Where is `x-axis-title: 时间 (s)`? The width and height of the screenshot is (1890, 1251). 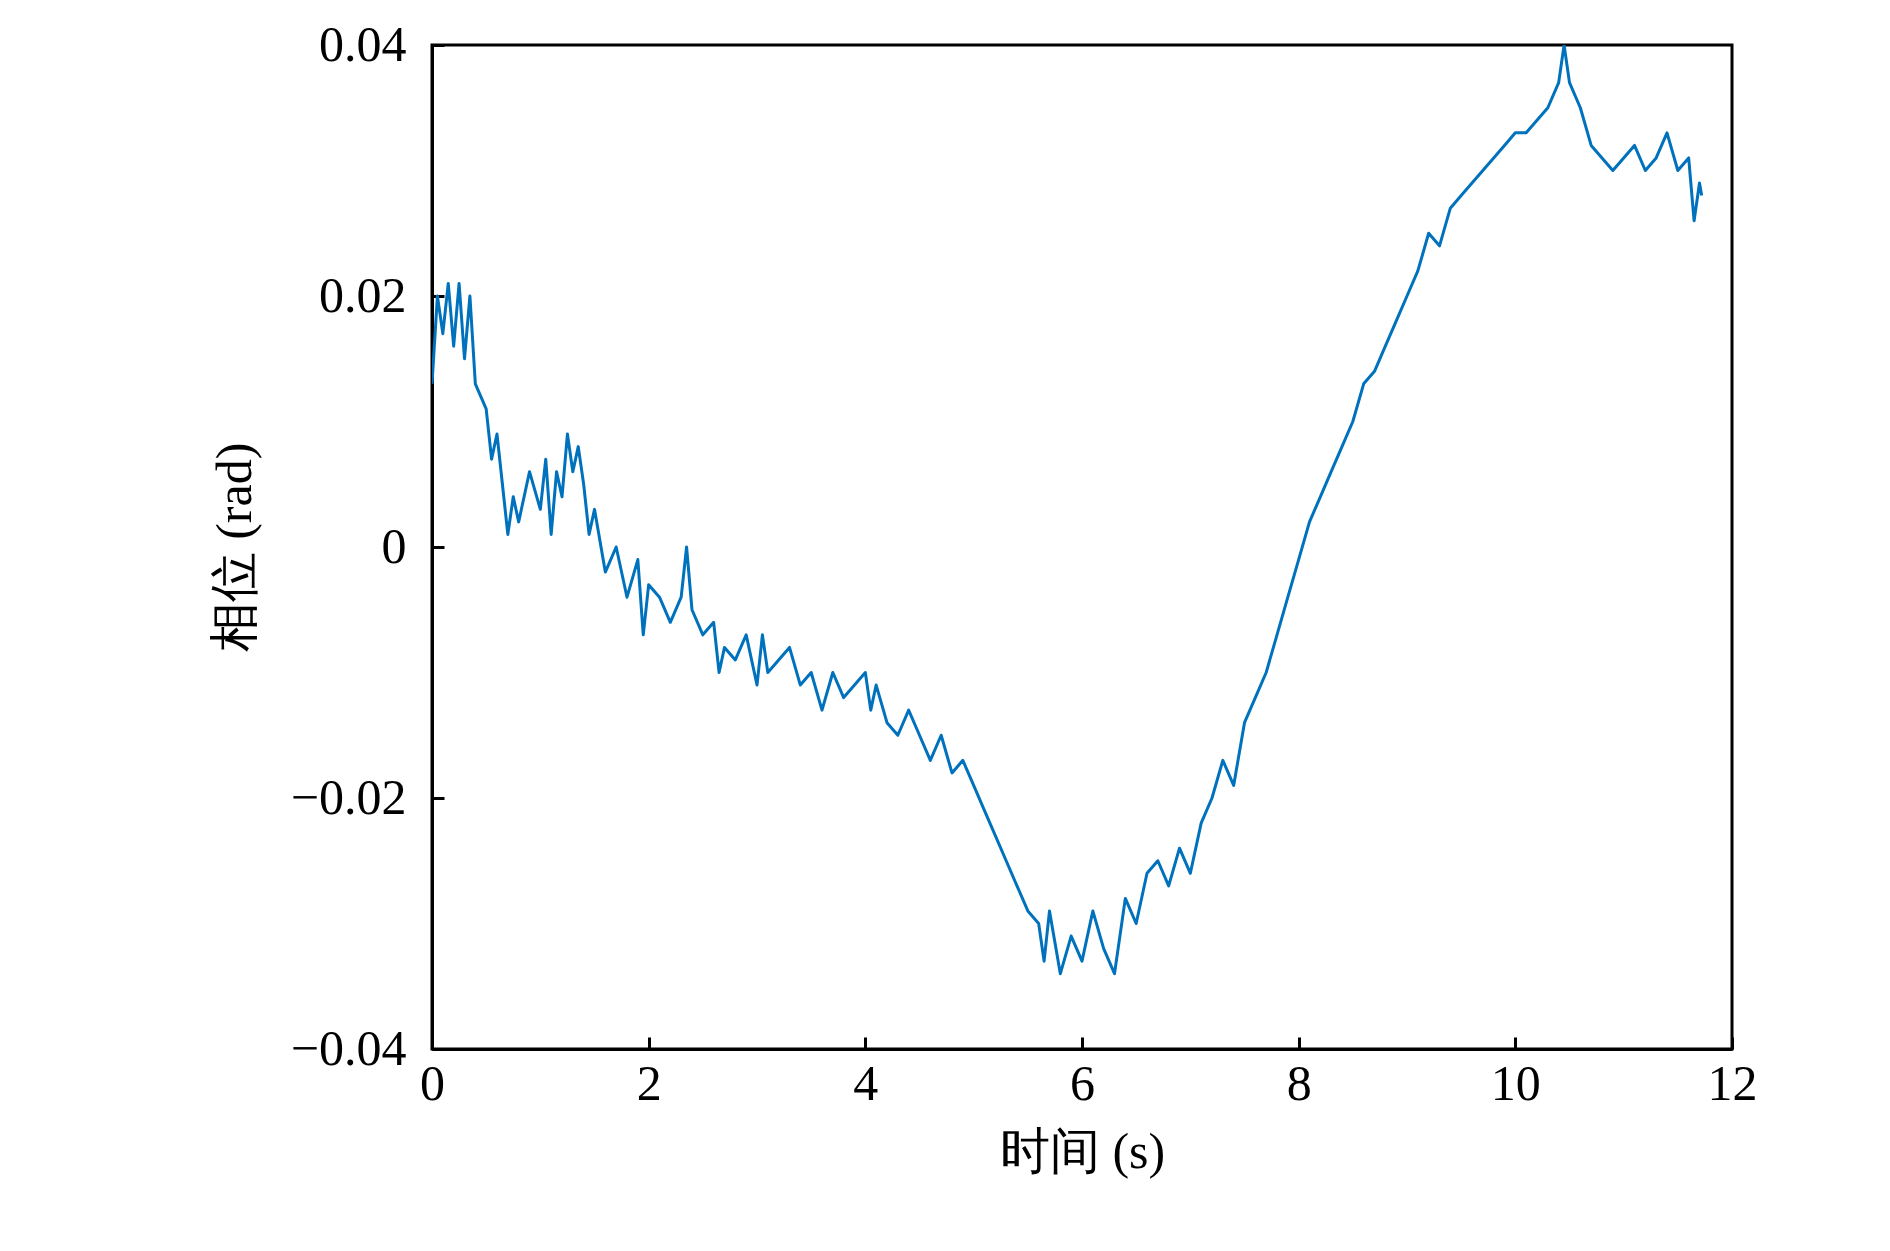 x-axis-title: 时间 (s) is located at coordinates (1082, 1150).